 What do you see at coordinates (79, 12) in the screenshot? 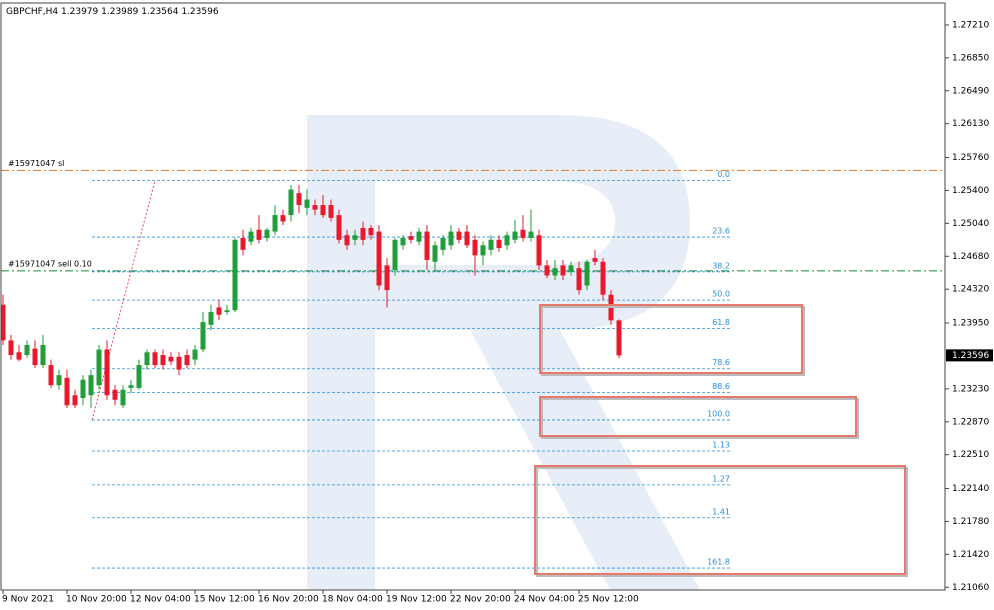
I see `open: 1.23979` at bounding box center [79, 12].